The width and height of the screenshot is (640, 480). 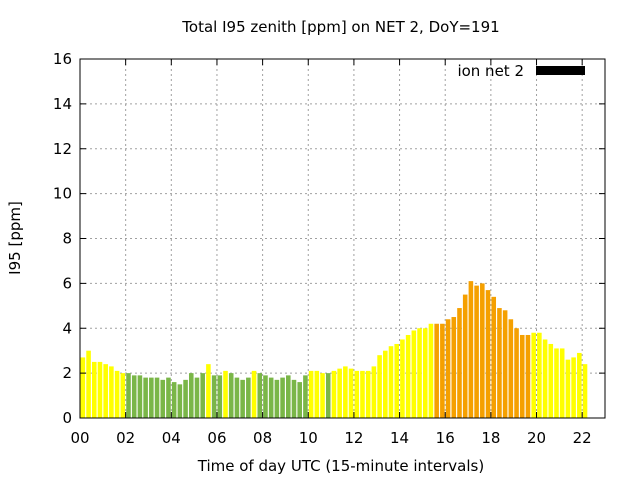 I want to click on x-tick-label: 00, so click(x=79, y=438).